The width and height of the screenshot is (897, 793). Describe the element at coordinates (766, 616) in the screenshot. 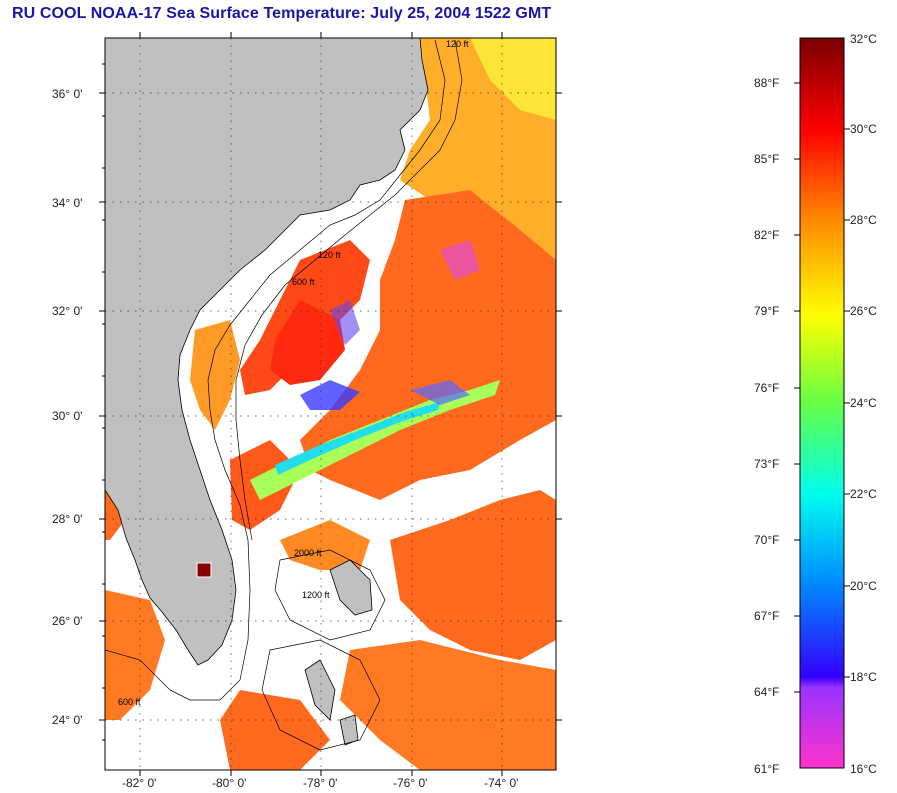

I see `f-label: 67°F` at that location.